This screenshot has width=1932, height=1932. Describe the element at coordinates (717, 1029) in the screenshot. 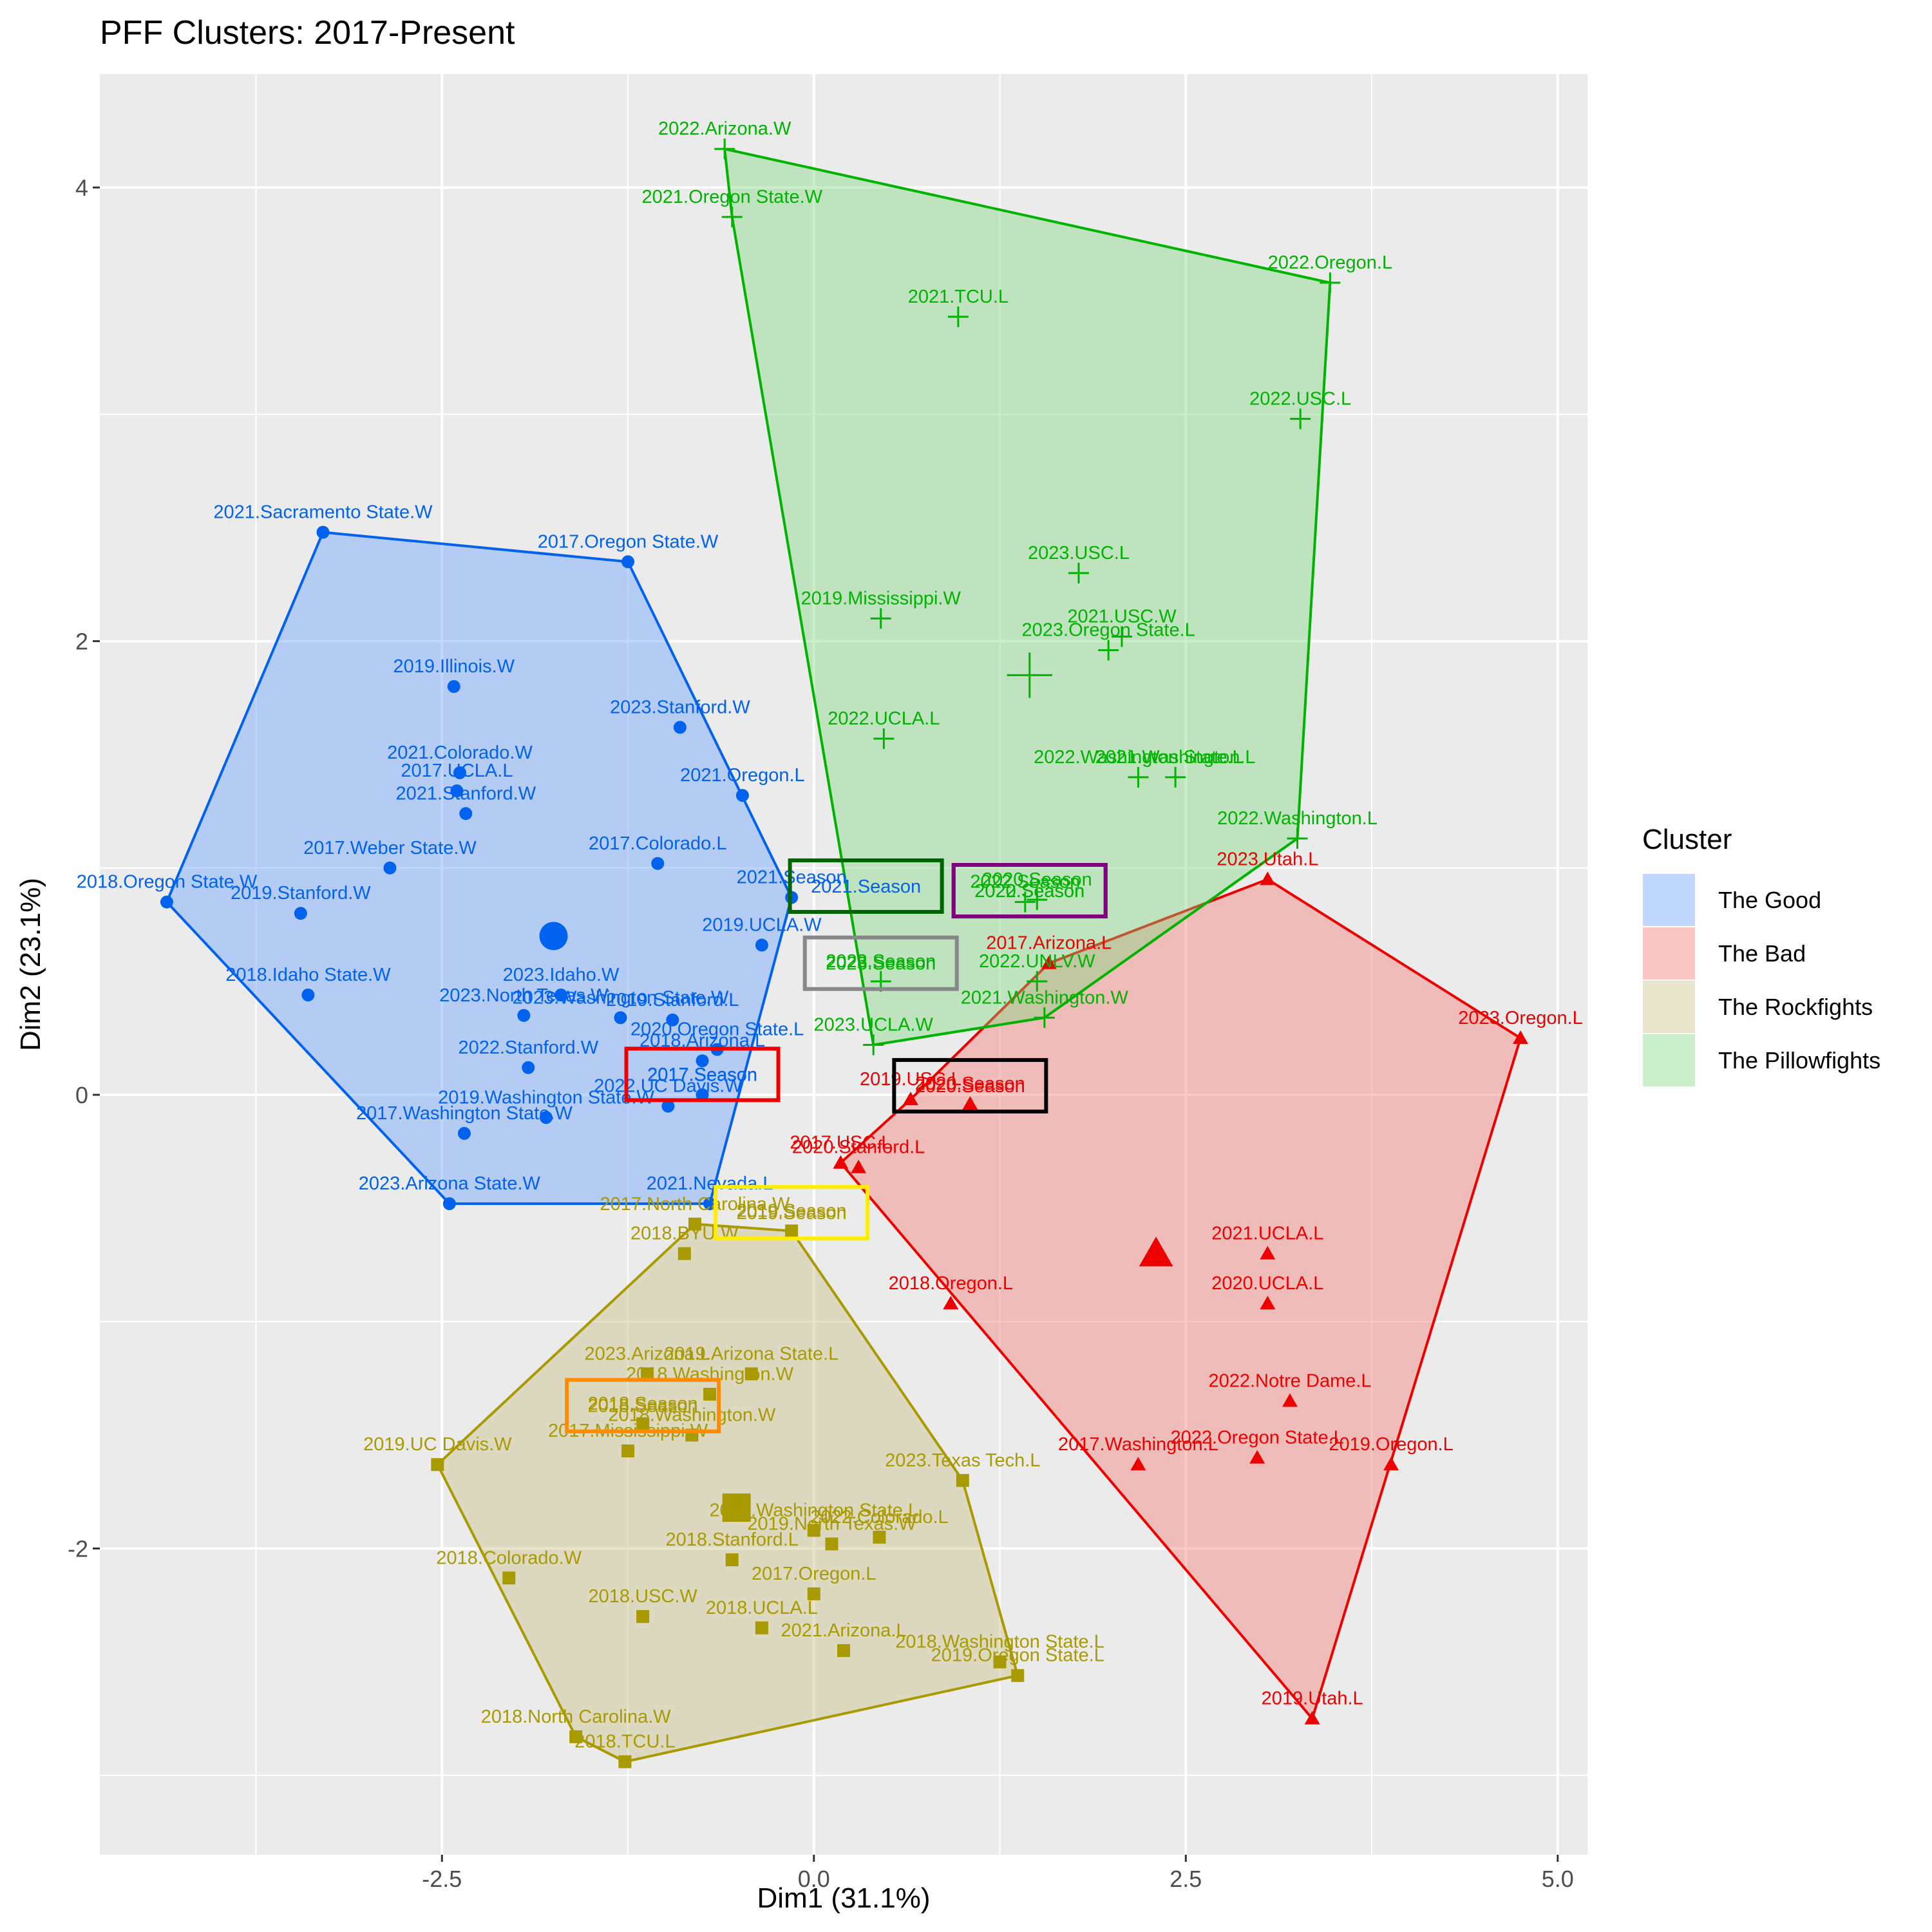

I see `point-label: 2020.Oregon State.L` at that location.